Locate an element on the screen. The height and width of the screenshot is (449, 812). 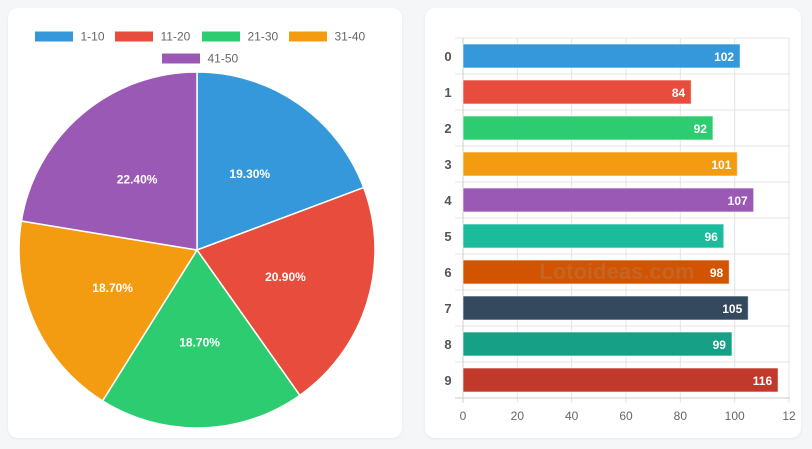
legend-label-31-40: 31-40 is located at coordinates (350, 37).